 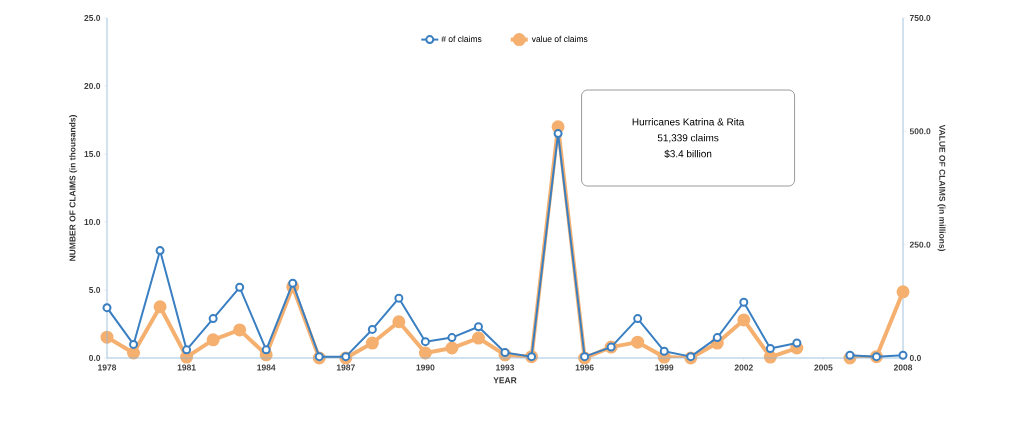 What do you see at coordinates (92, 86) in the screenshot?
I see `y-tick-label: 20.0` at bounding box center [92, 86].